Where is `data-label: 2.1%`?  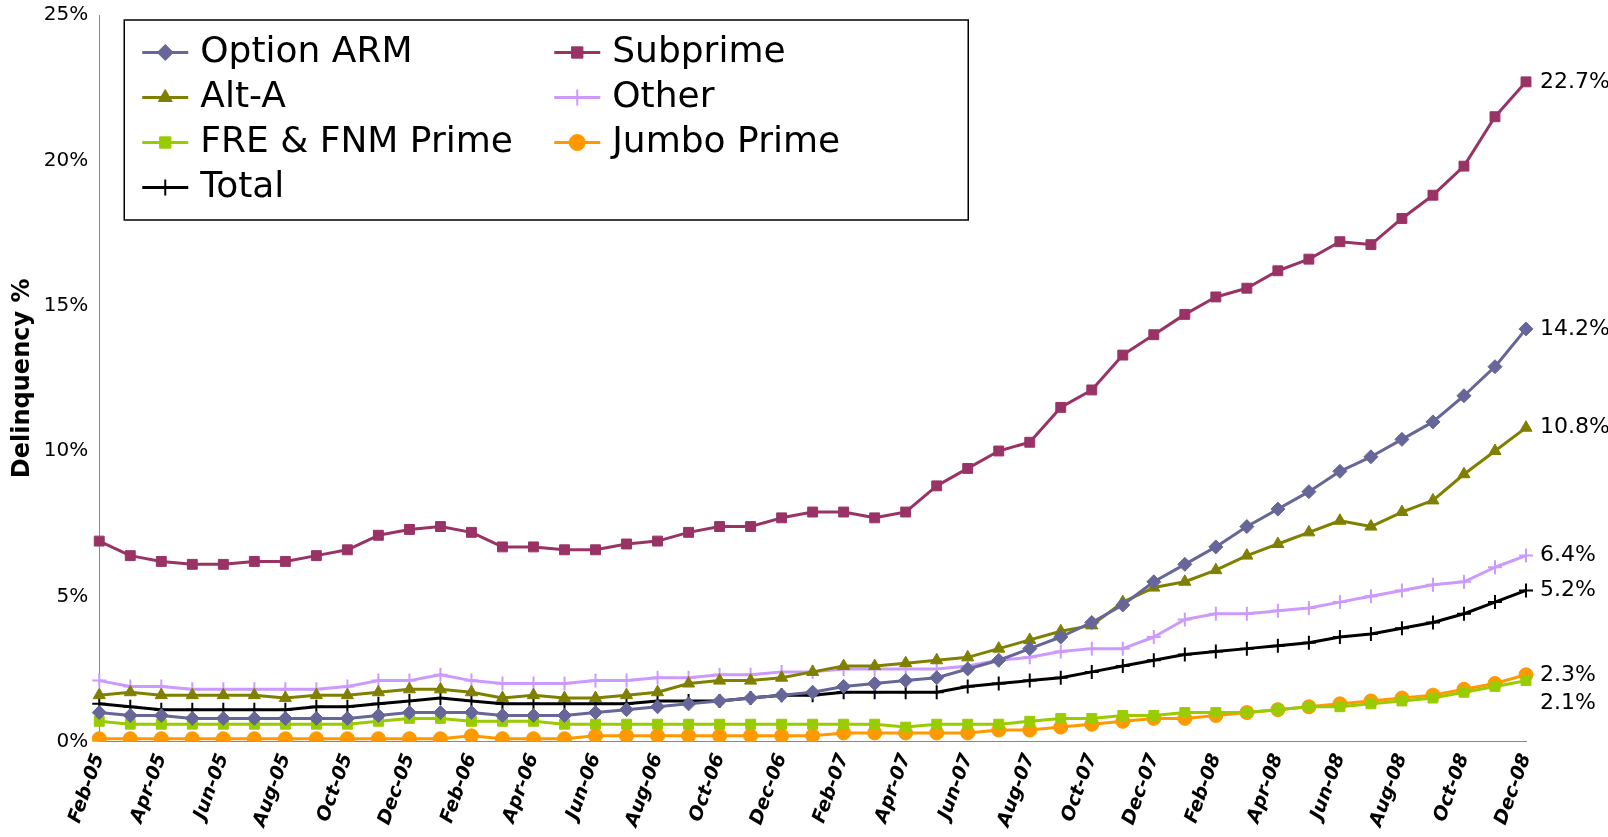
data-label: 2.1% is located at coordinates (1568, 701).